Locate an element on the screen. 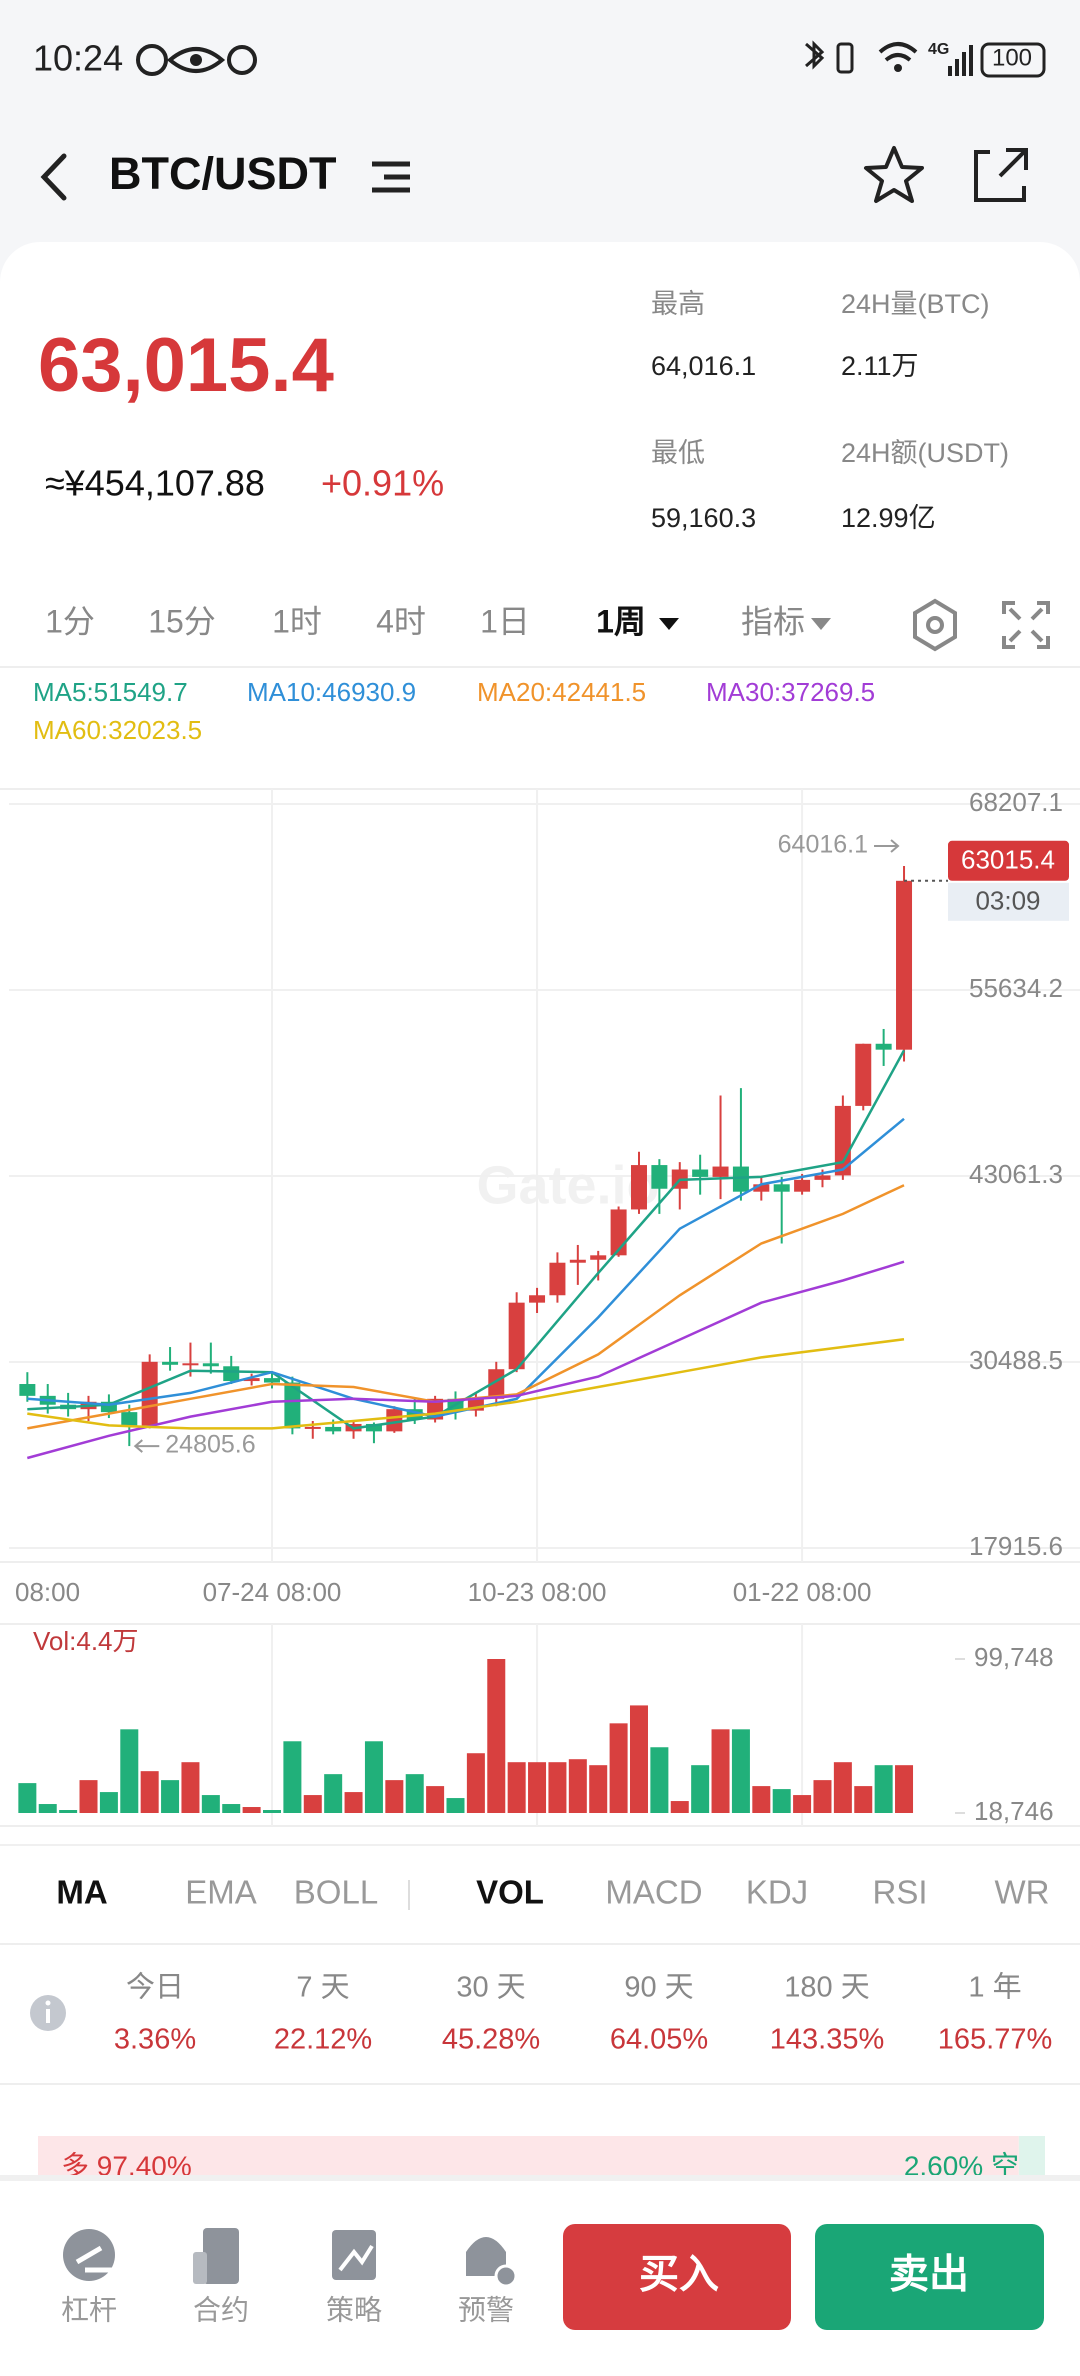  settings-icon is located at coordinates (935, 625).